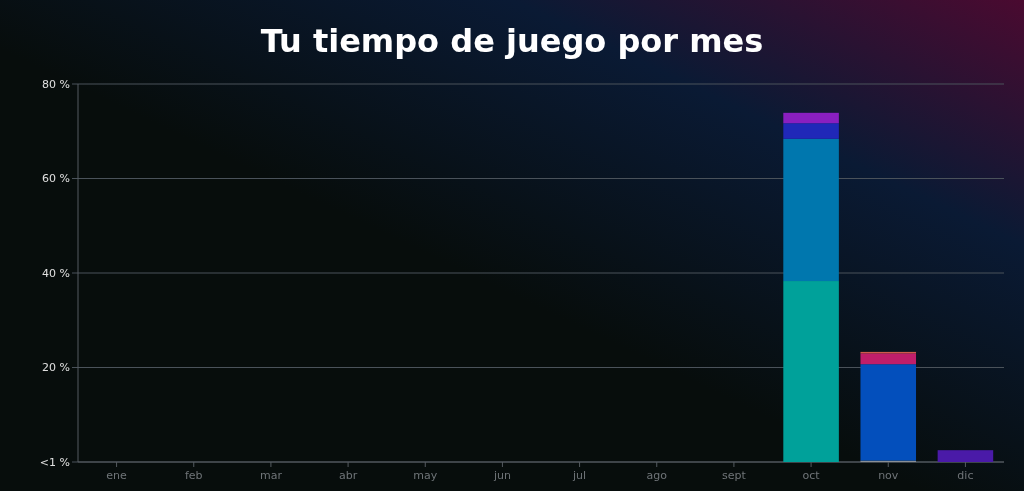 This screenshot has width=1024, height=491. Describe the element at coordinates (579, 475) in the screenshot. I see `x-tick-label: jul` at that location.